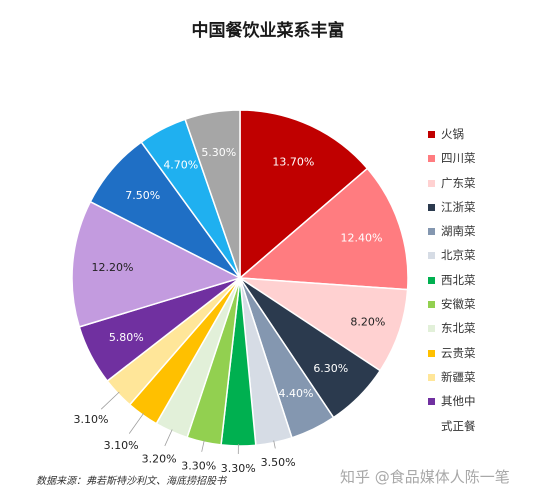 The width and height of the screenshot is (536, 500). I want to click on legend-item: 安徽菜, so click(478, 308).